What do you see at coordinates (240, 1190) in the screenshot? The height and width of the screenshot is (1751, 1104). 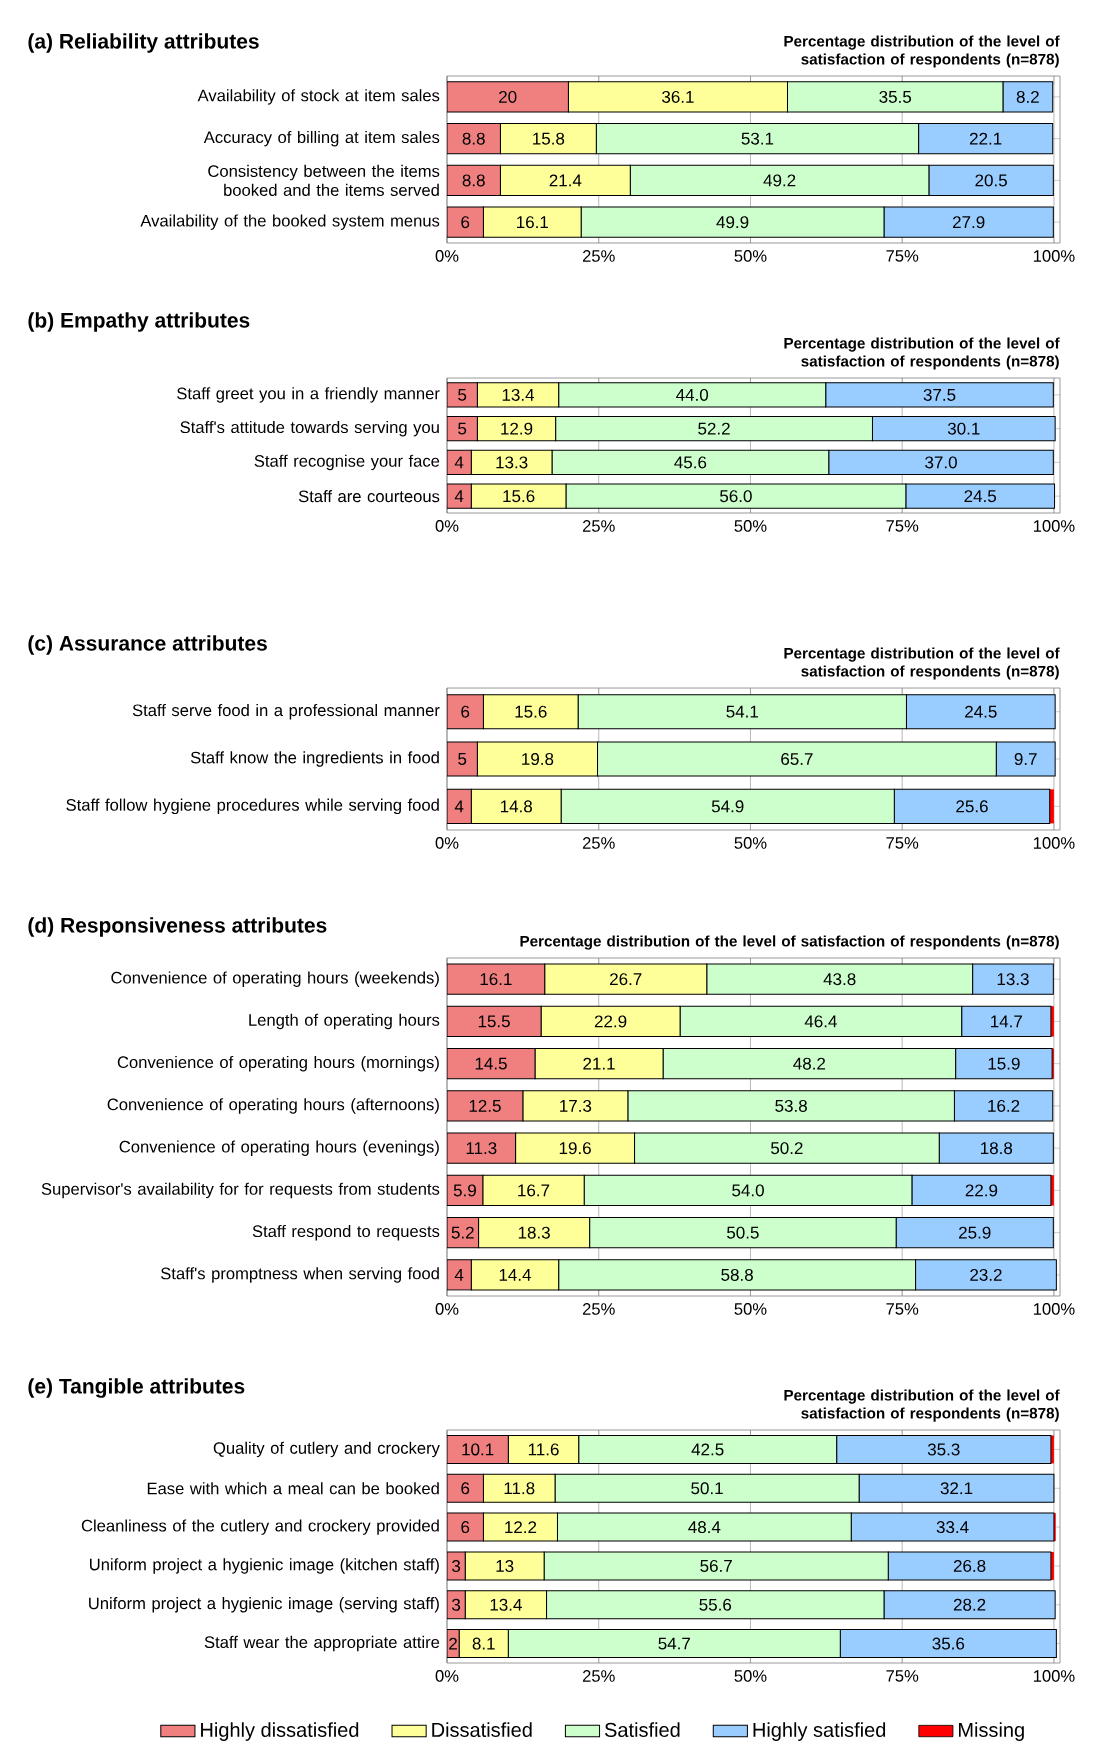 I see `y-tick-label: Supervisor's availability for for requests from students` at bounding box center [240, 1190].